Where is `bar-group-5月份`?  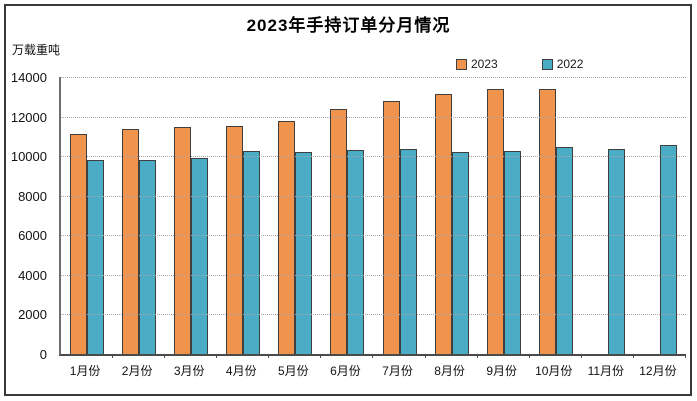 bar-group-5月份 is located at coordinates (295, 217).